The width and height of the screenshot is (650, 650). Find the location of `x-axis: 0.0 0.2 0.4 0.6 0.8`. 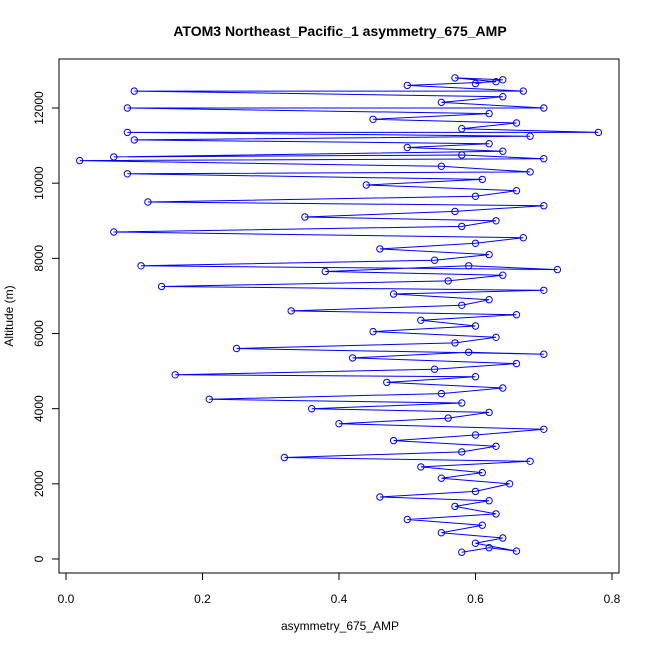

x-axis: 0.0 0.2 0.4 0.6 0.8 is located at coordinates (339, 589).